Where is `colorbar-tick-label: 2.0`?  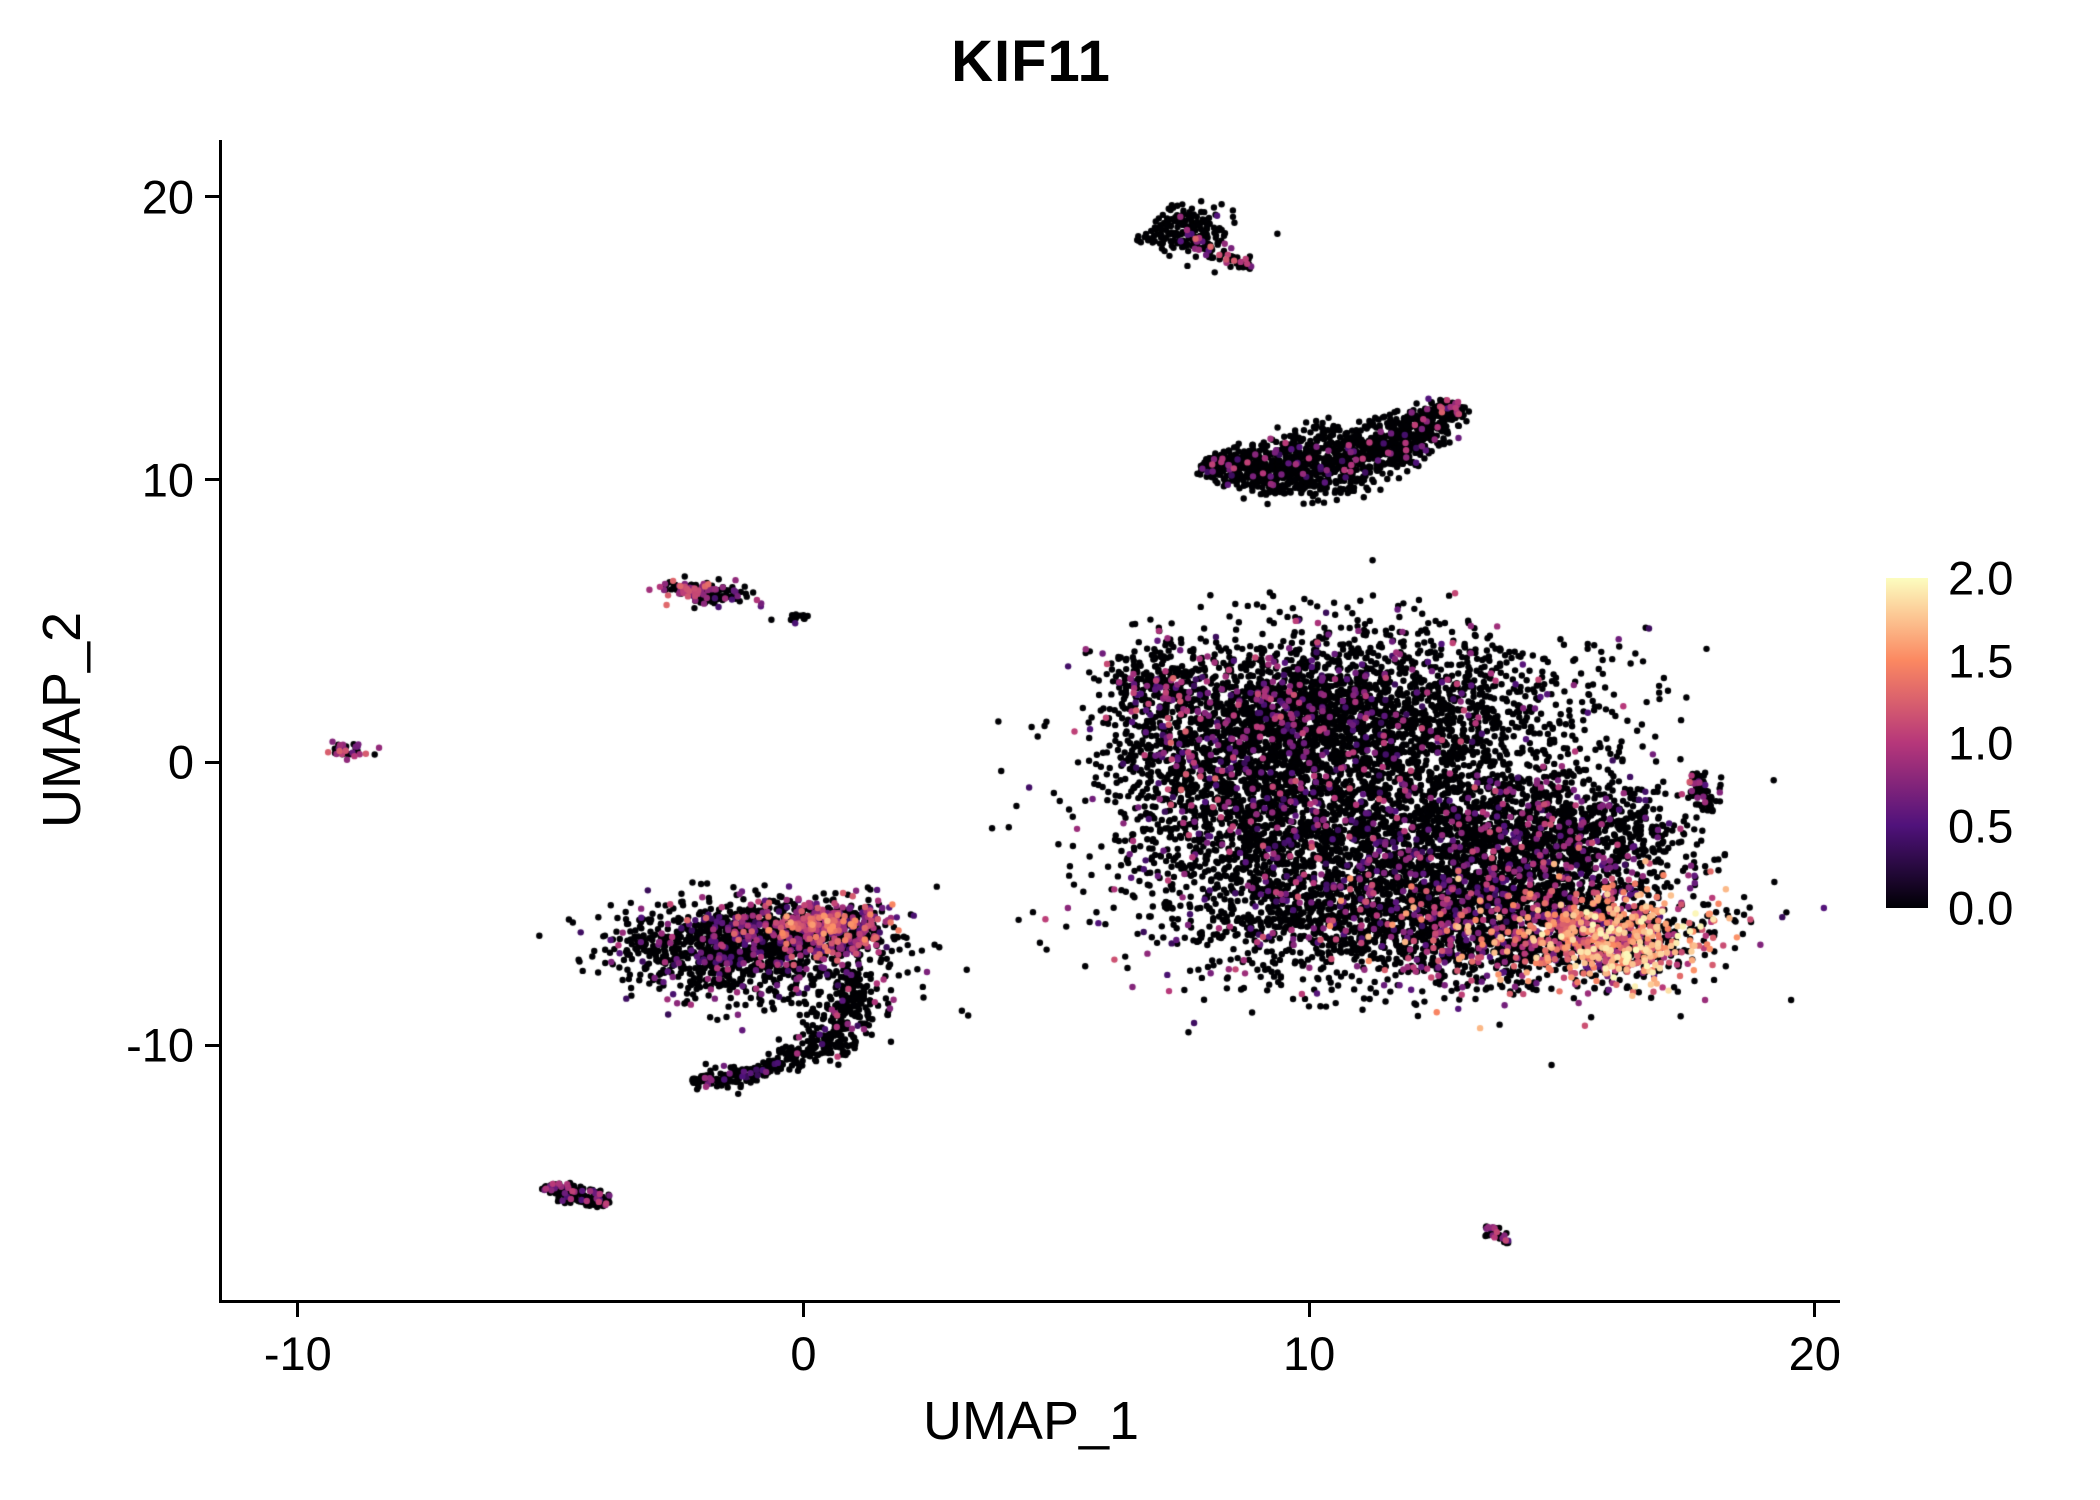
colorbar-tick-label: 2.0 is located at coordinates (1981, 578).